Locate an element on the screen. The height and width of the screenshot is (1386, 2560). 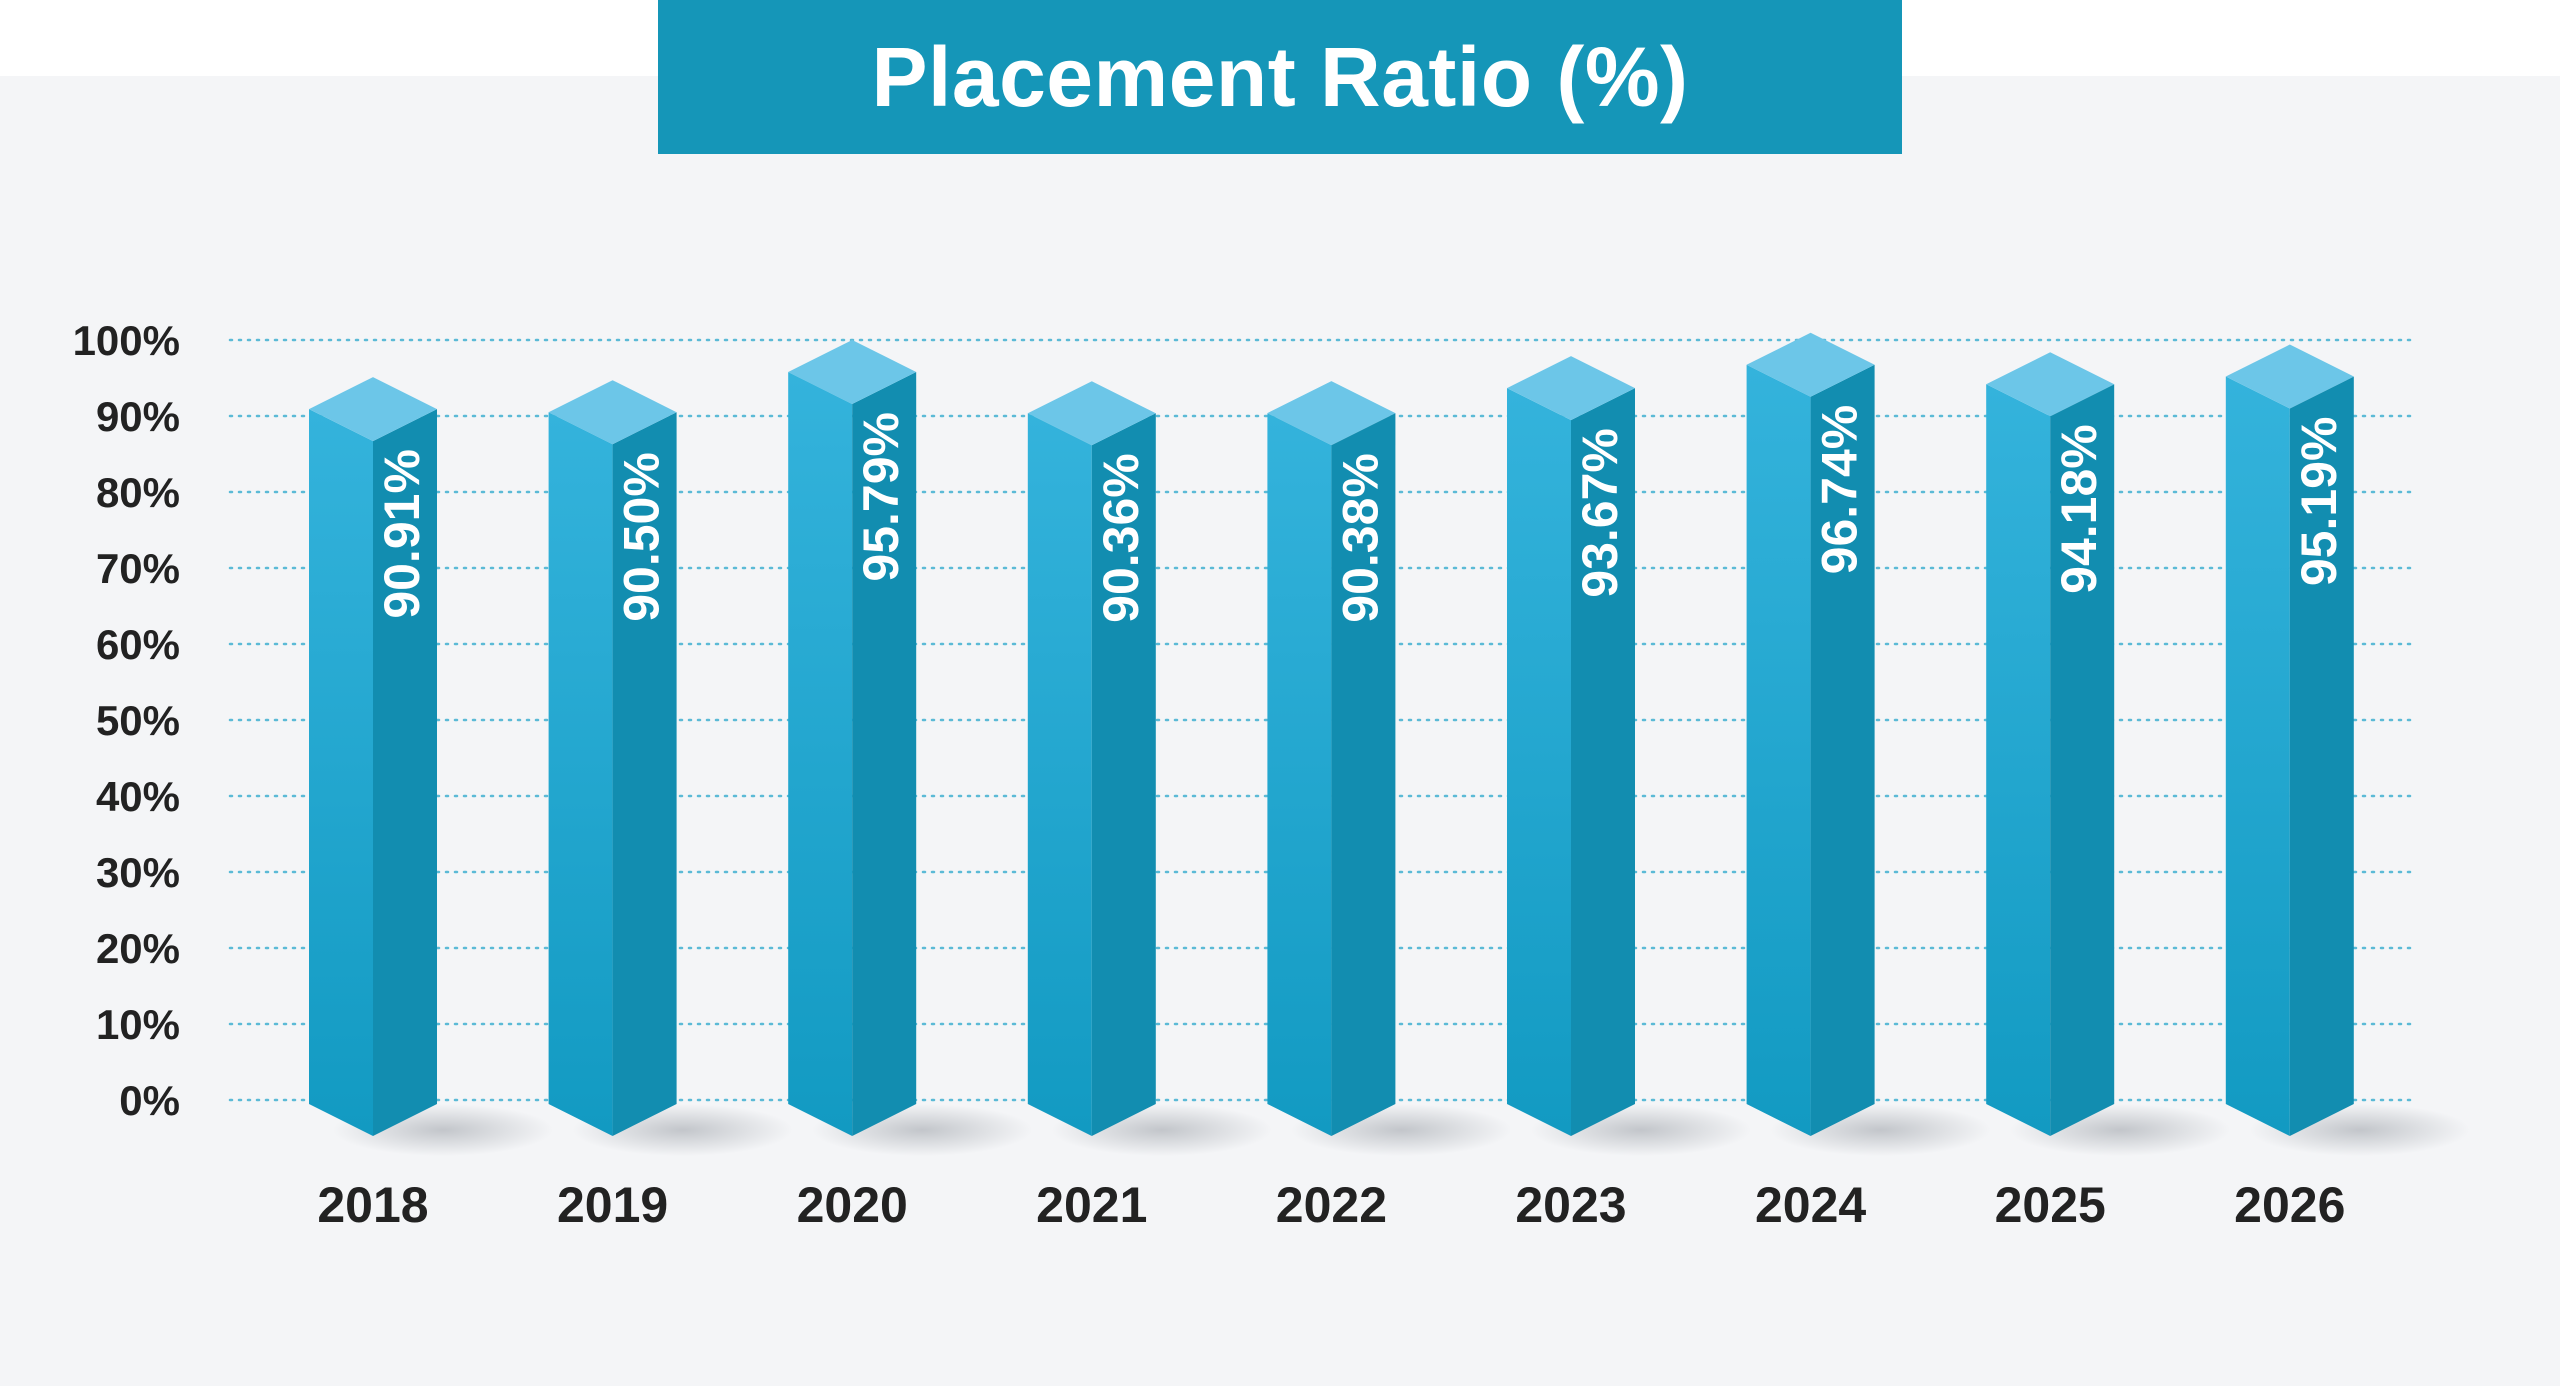
y-tick-label: 20% is located at coordinates (138, 948).